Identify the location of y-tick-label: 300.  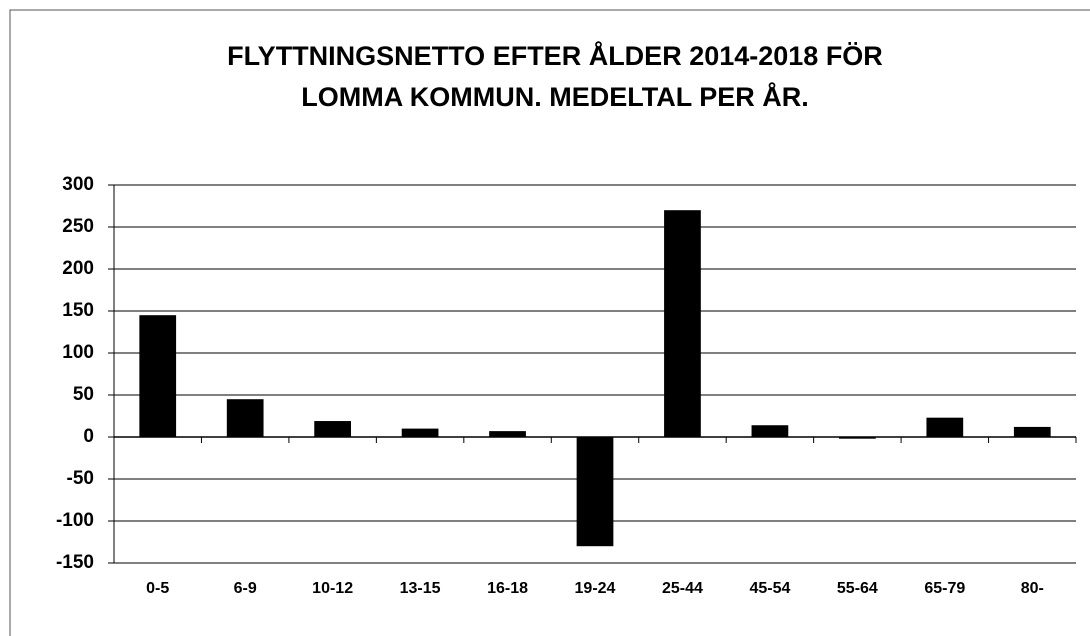
(78, 184).